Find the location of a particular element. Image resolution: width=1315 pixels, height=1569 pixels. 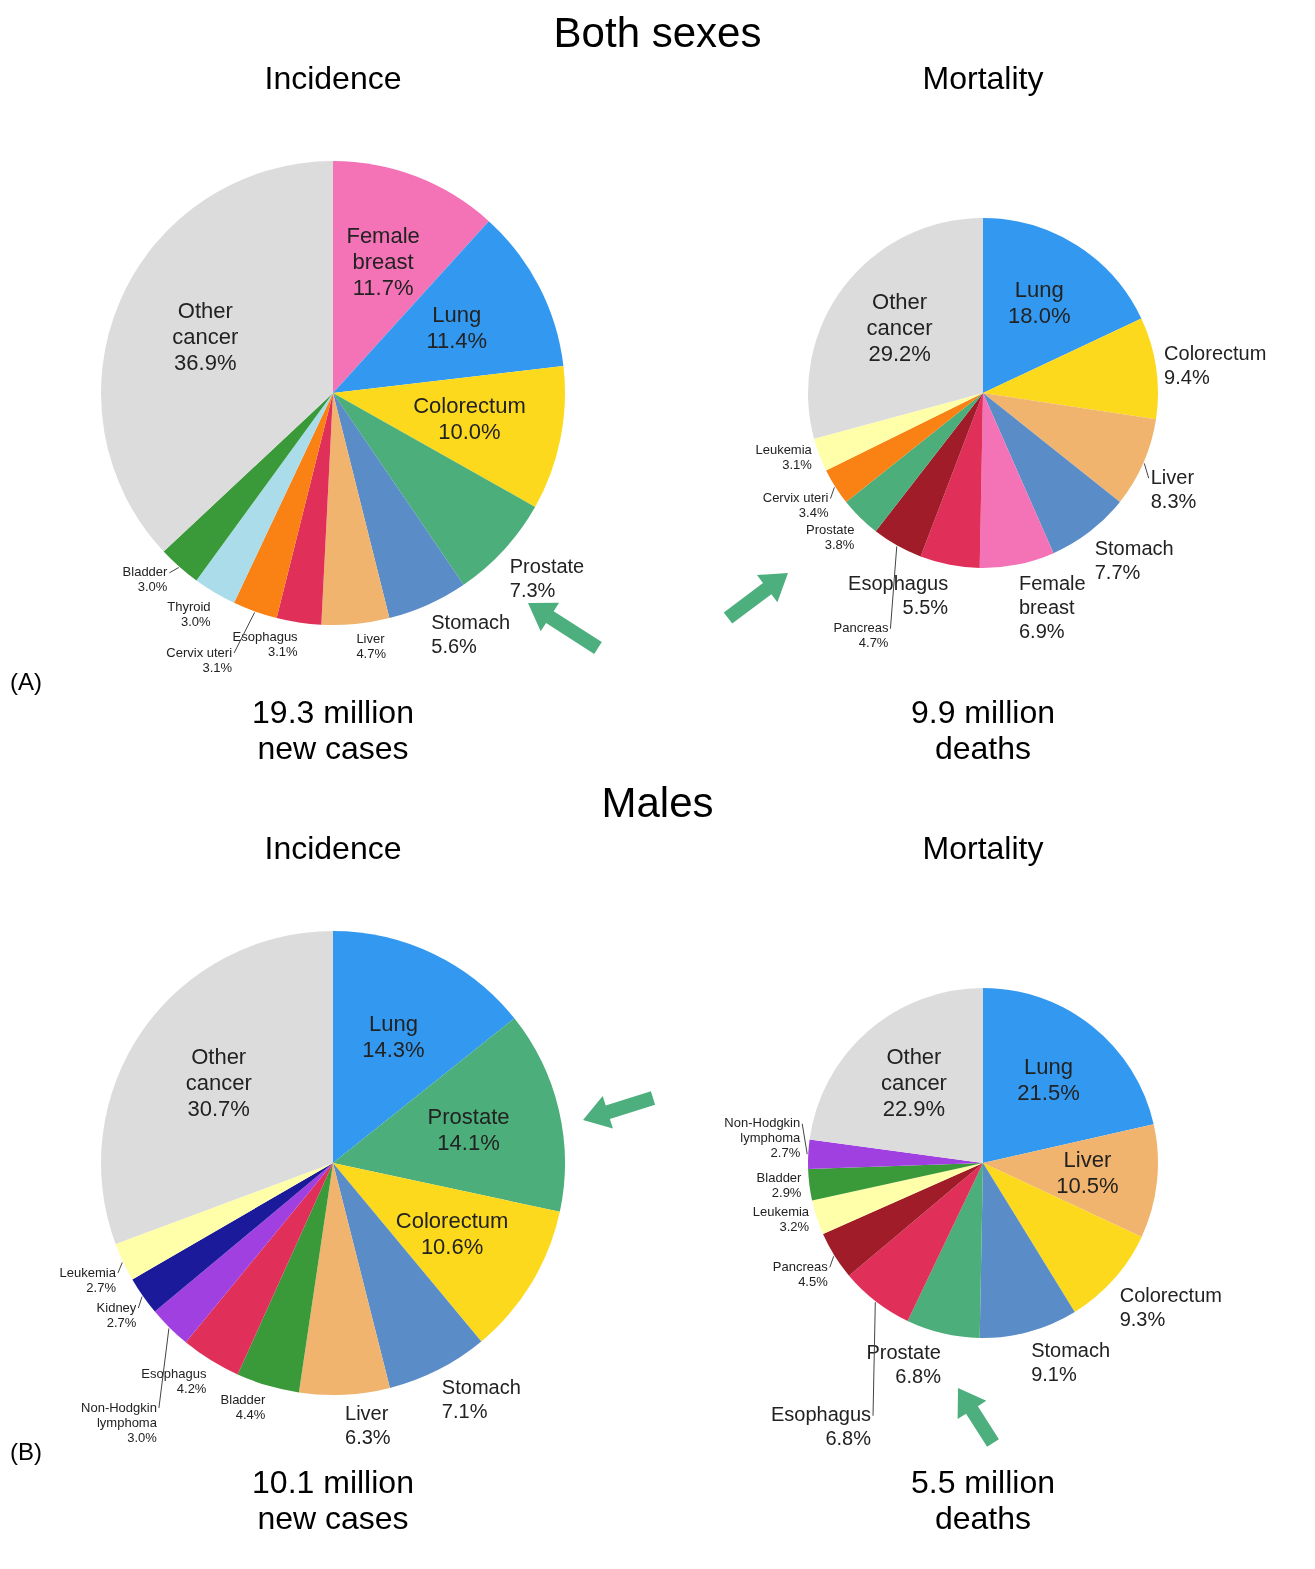

text: 9.9 million deaths is located at coordinates (983, 730).